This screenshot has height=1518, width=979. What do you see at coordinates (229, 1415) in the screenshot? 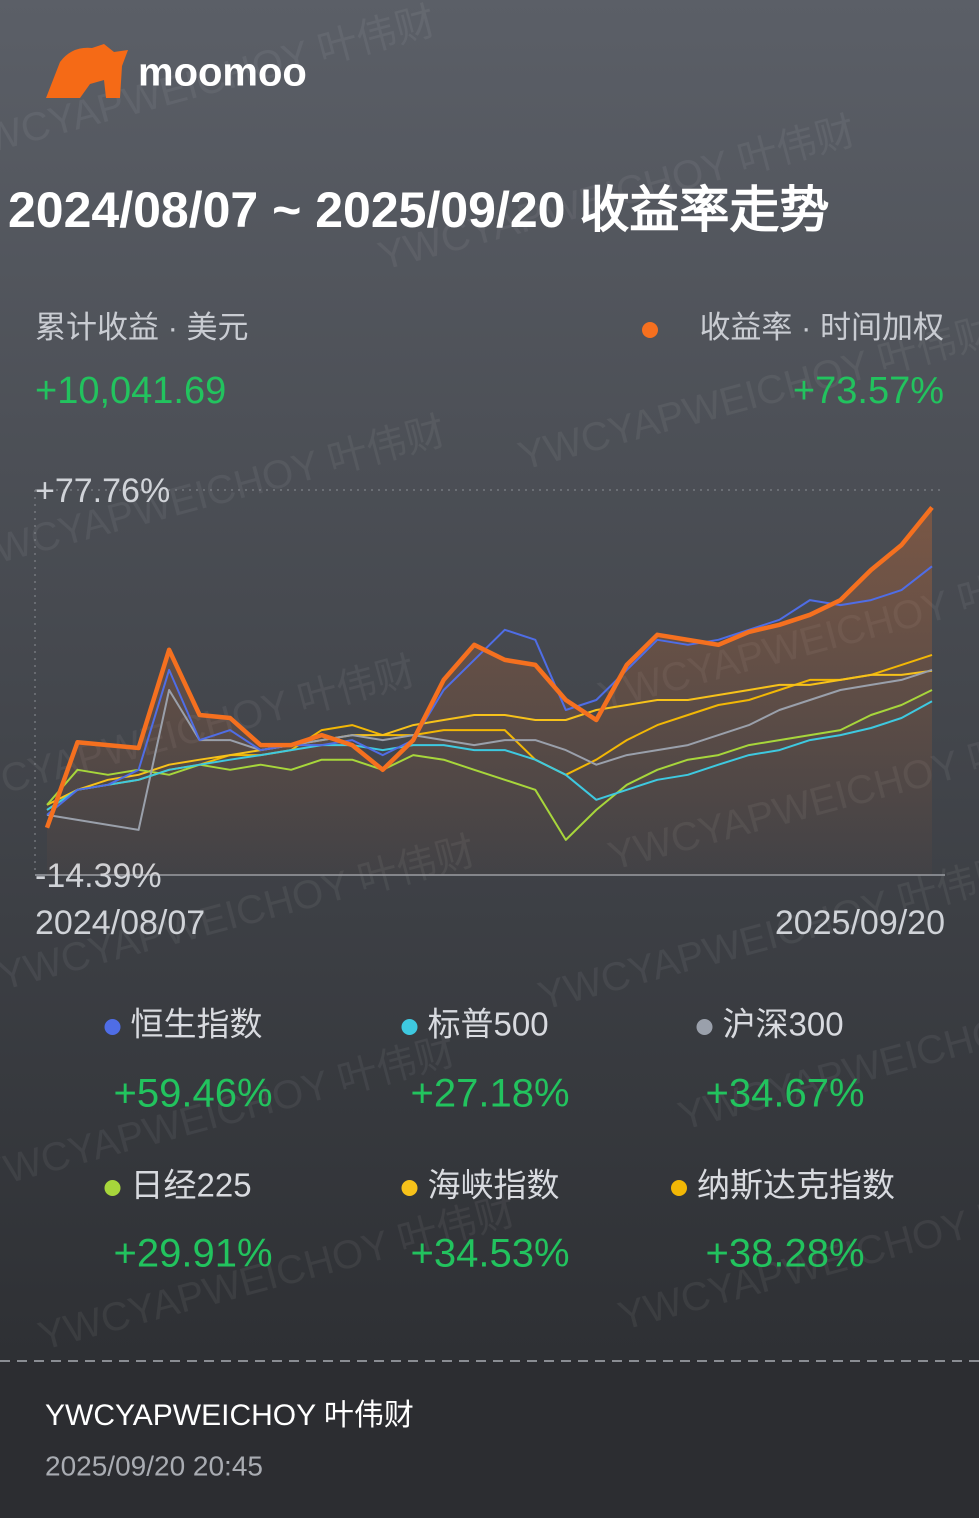
I see `footer-user: YWCYAPWEICHOY 叶伟财` at bounding box center [229, 1415].